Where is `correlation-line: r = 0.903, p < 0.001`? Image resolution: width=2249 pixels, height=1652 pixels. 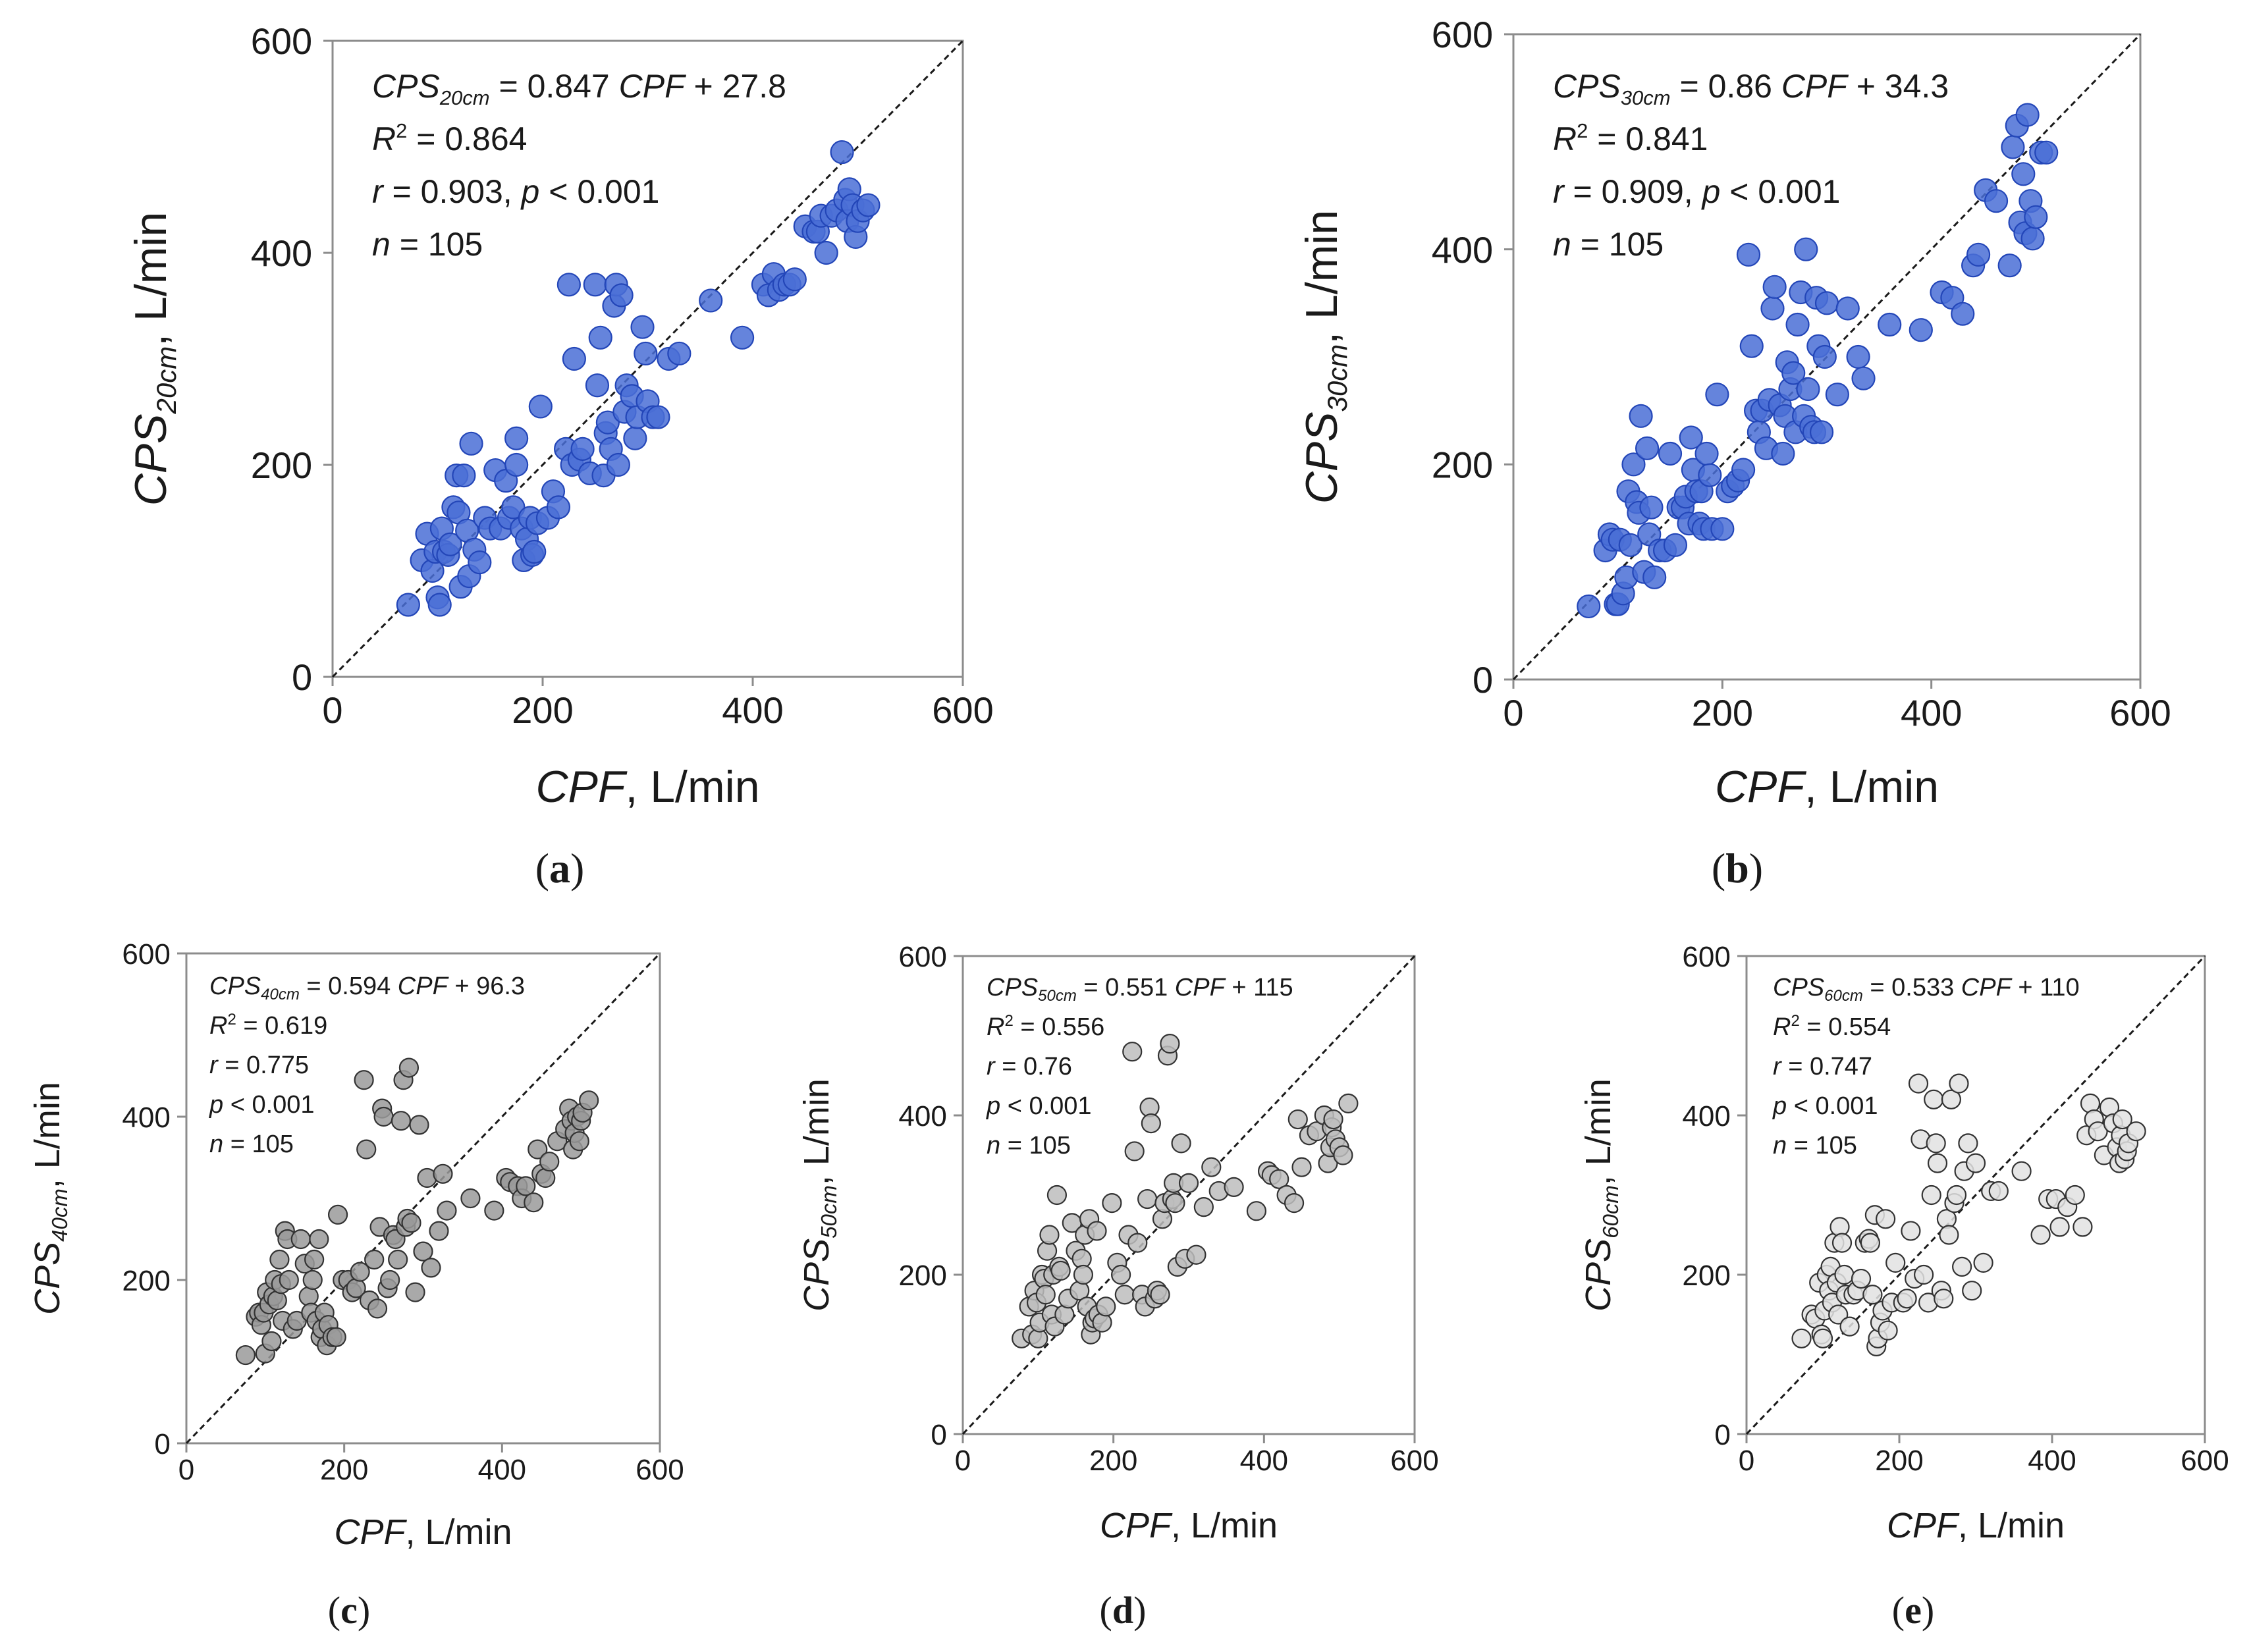
correlation-line: r = 0.903, p < 0.001 is located at coordinates (515, 191).